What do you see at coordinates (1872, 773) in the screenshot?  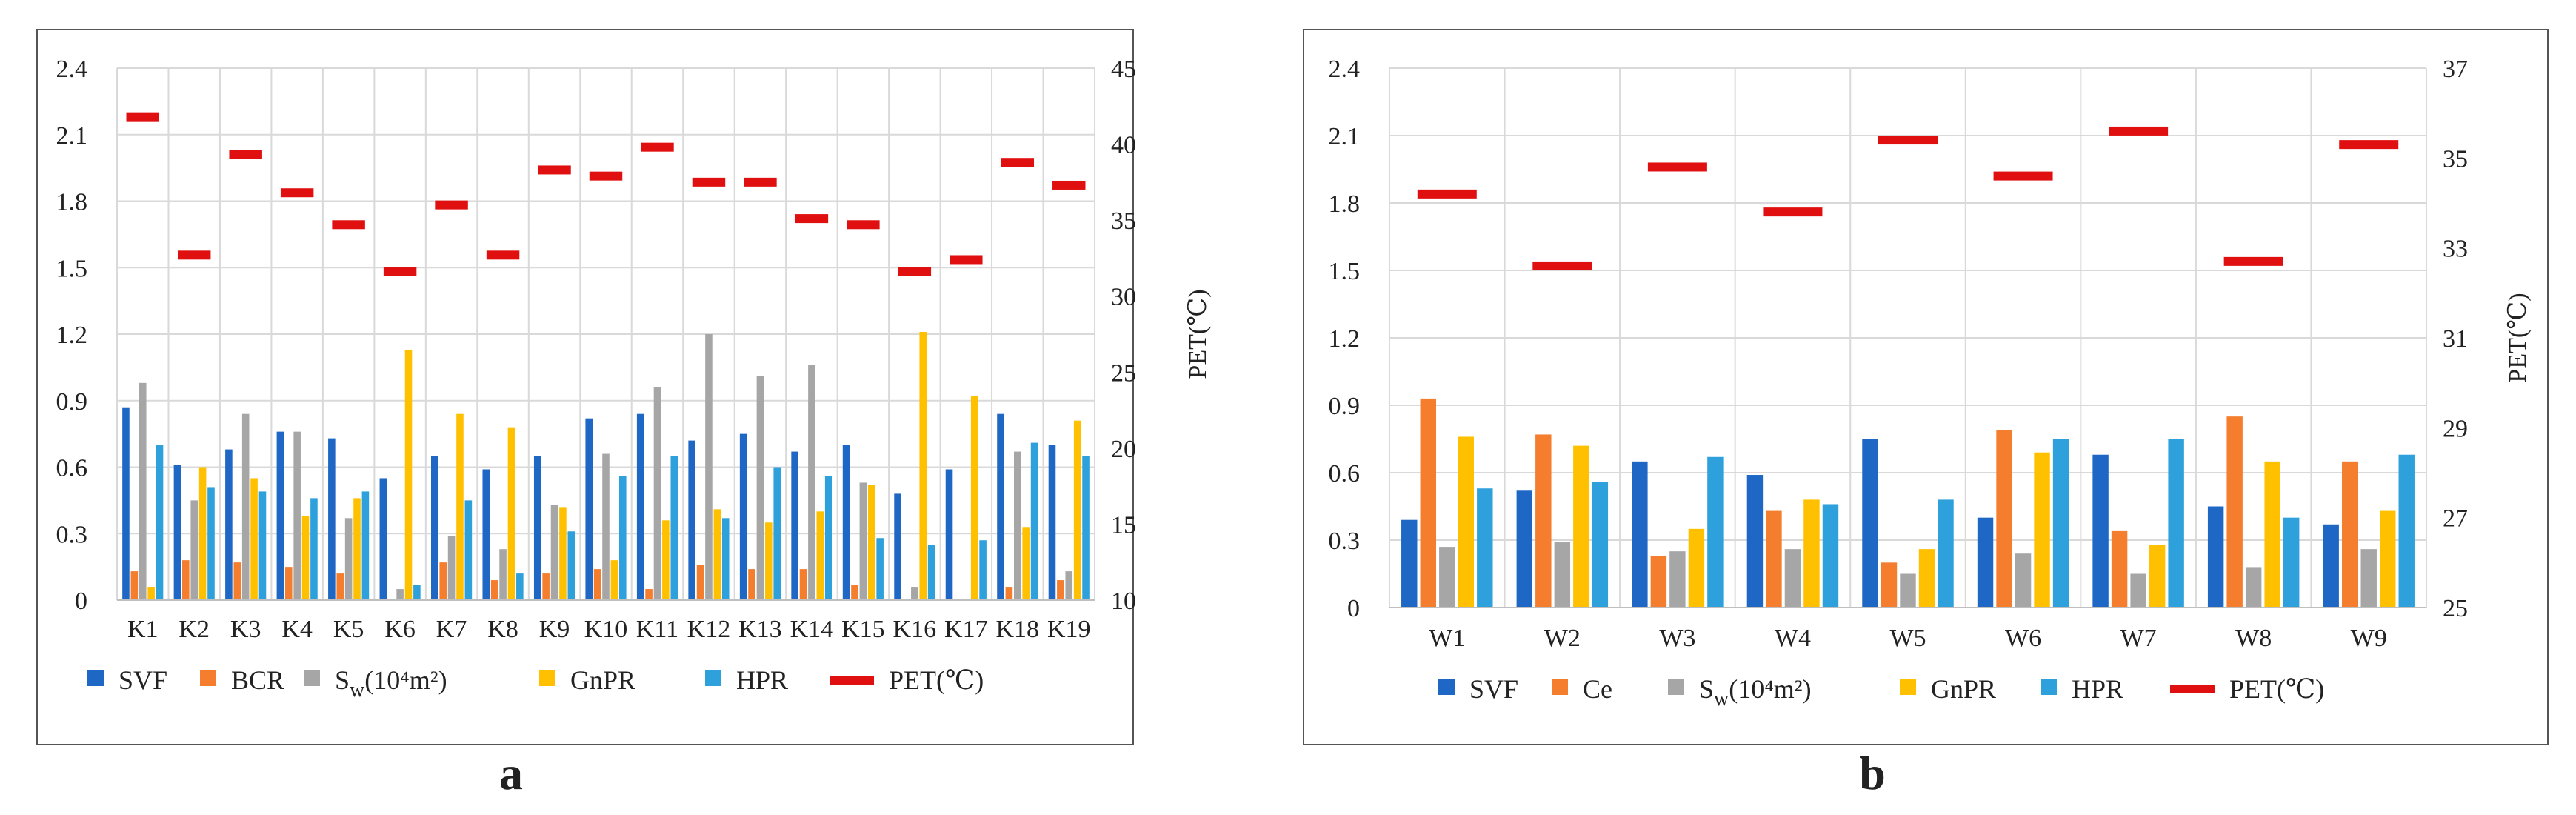 I see `panel-label: b` at bounding box center [1872, 773].